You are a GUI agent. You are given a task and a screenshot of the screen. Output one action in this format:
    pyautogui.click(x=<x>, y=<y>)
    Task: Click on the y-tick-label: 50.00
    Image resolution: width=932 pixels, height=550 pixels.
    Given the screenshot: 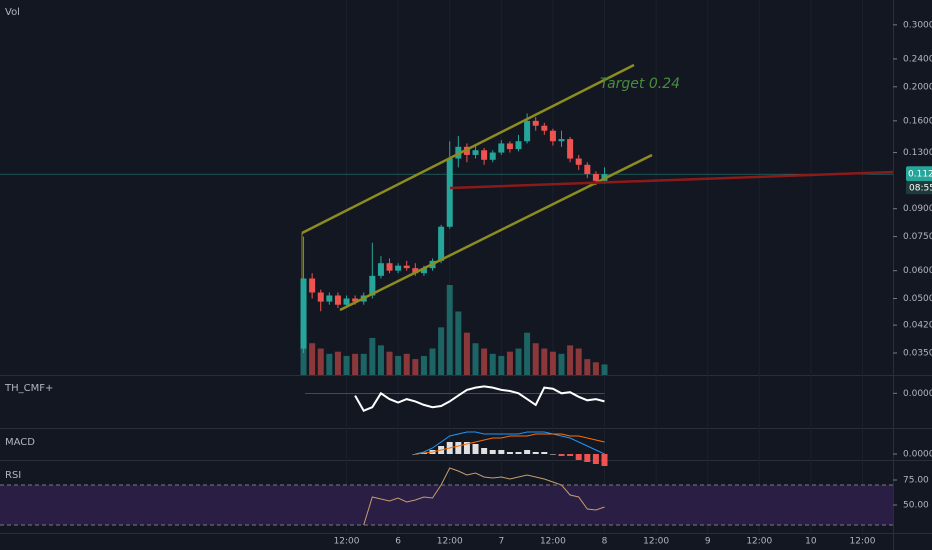 What is the action you would take?
    pyautogui.click(x=916, y=506)
    